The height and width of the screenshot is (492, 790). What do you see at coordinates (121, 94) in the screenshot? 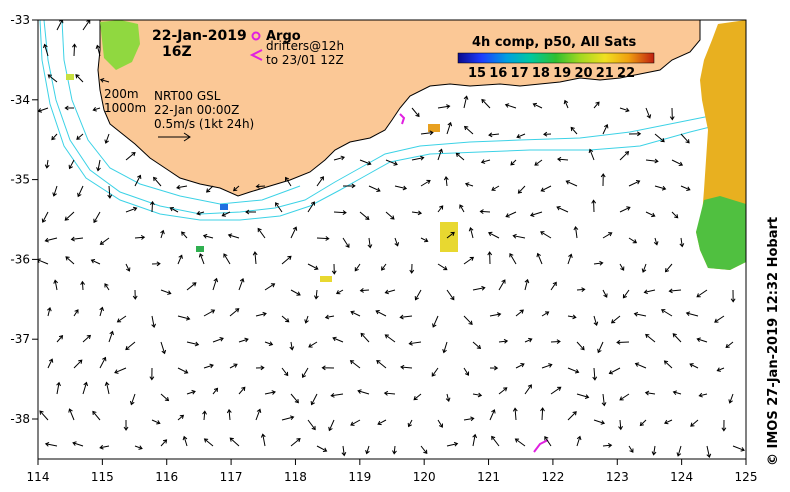
I see `isobath-200-label: 200m` at bounding box center [121, 94].